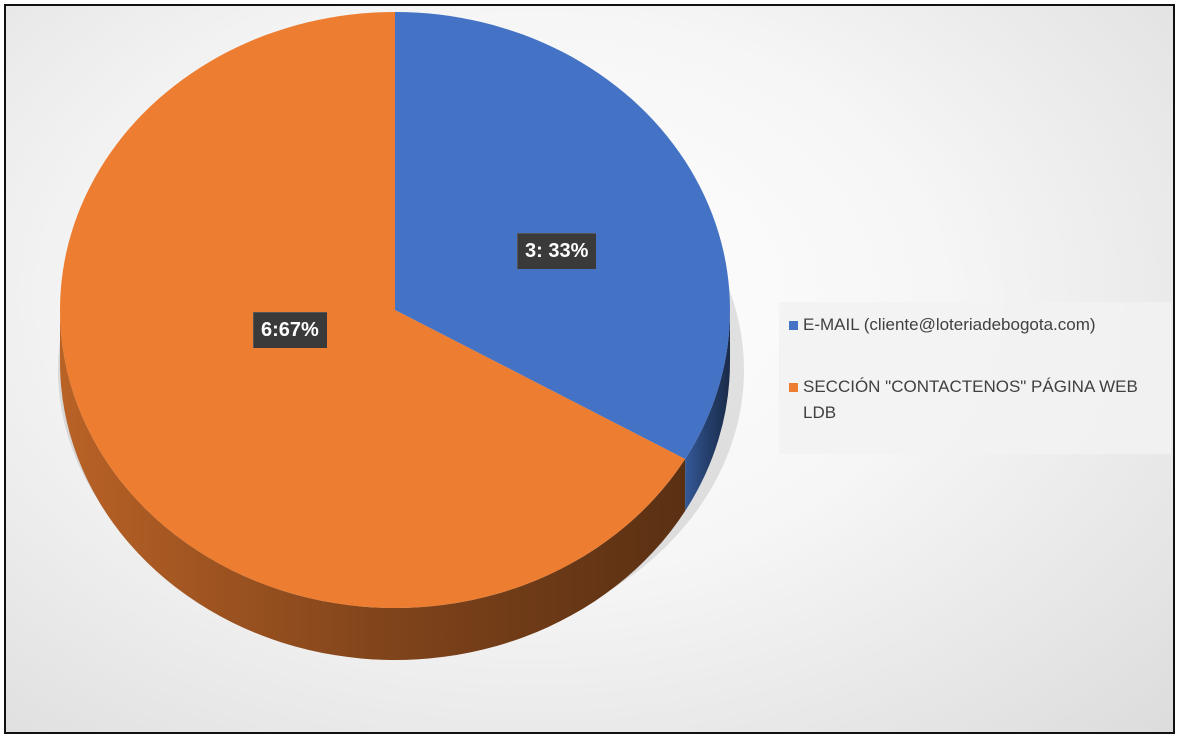 The image size is (1179, 738). What do you see at coordinates (290, 330) in the screenshot?
I see `data-label-contactenos: 6:67%` at bounding box center [290, 330].